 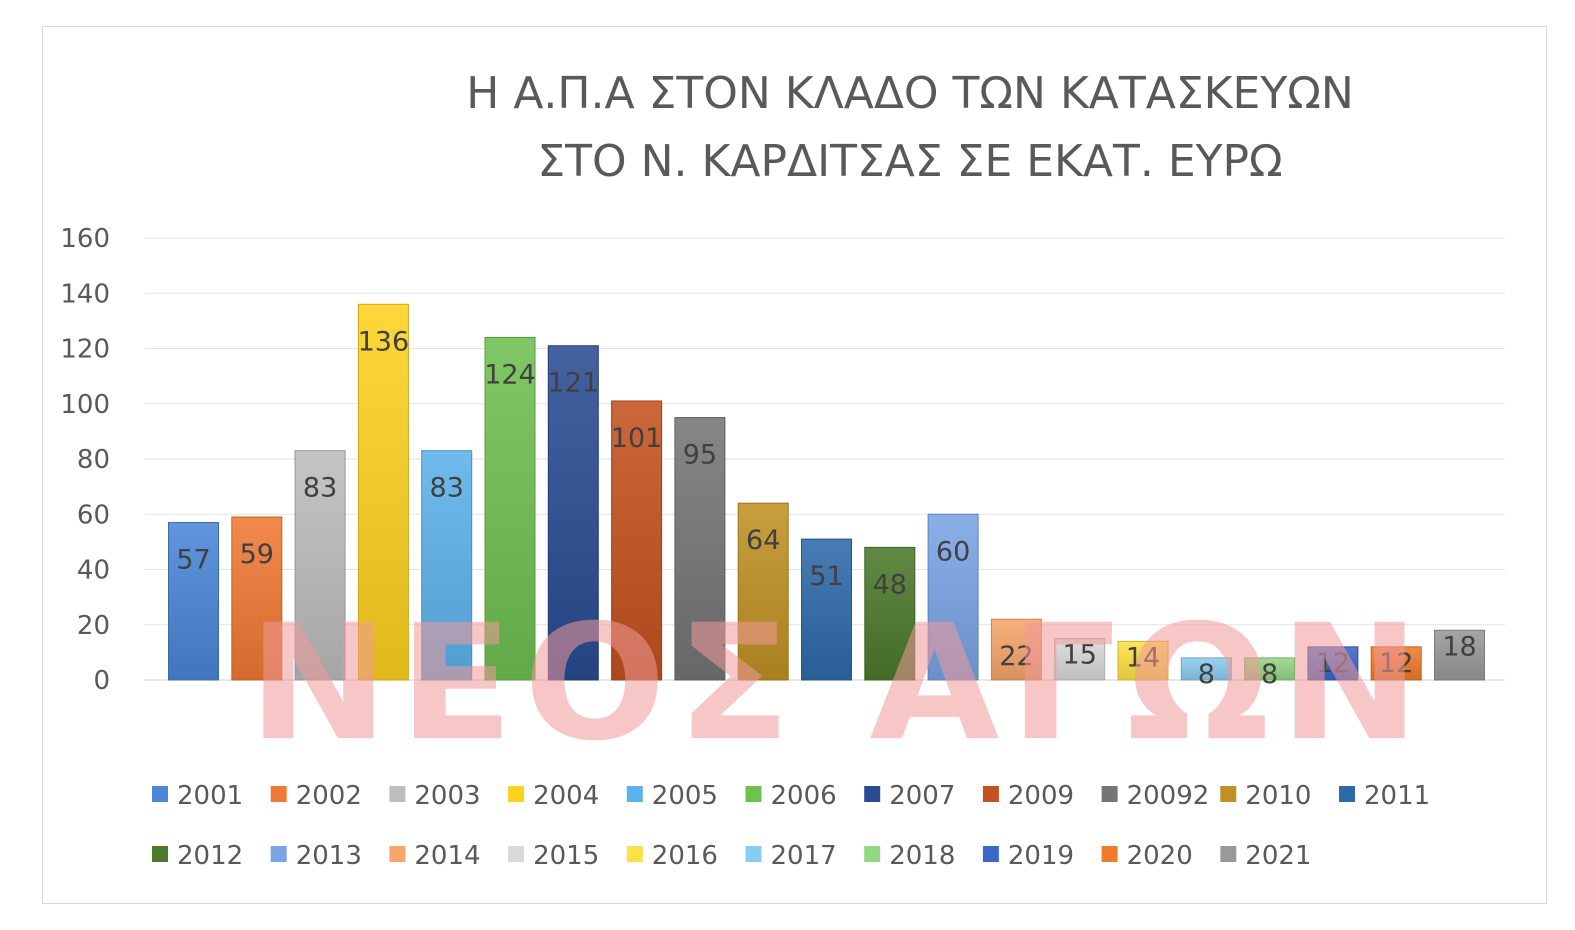 I want to click on data-label-2018: 8, so click(x=1269, y=674).